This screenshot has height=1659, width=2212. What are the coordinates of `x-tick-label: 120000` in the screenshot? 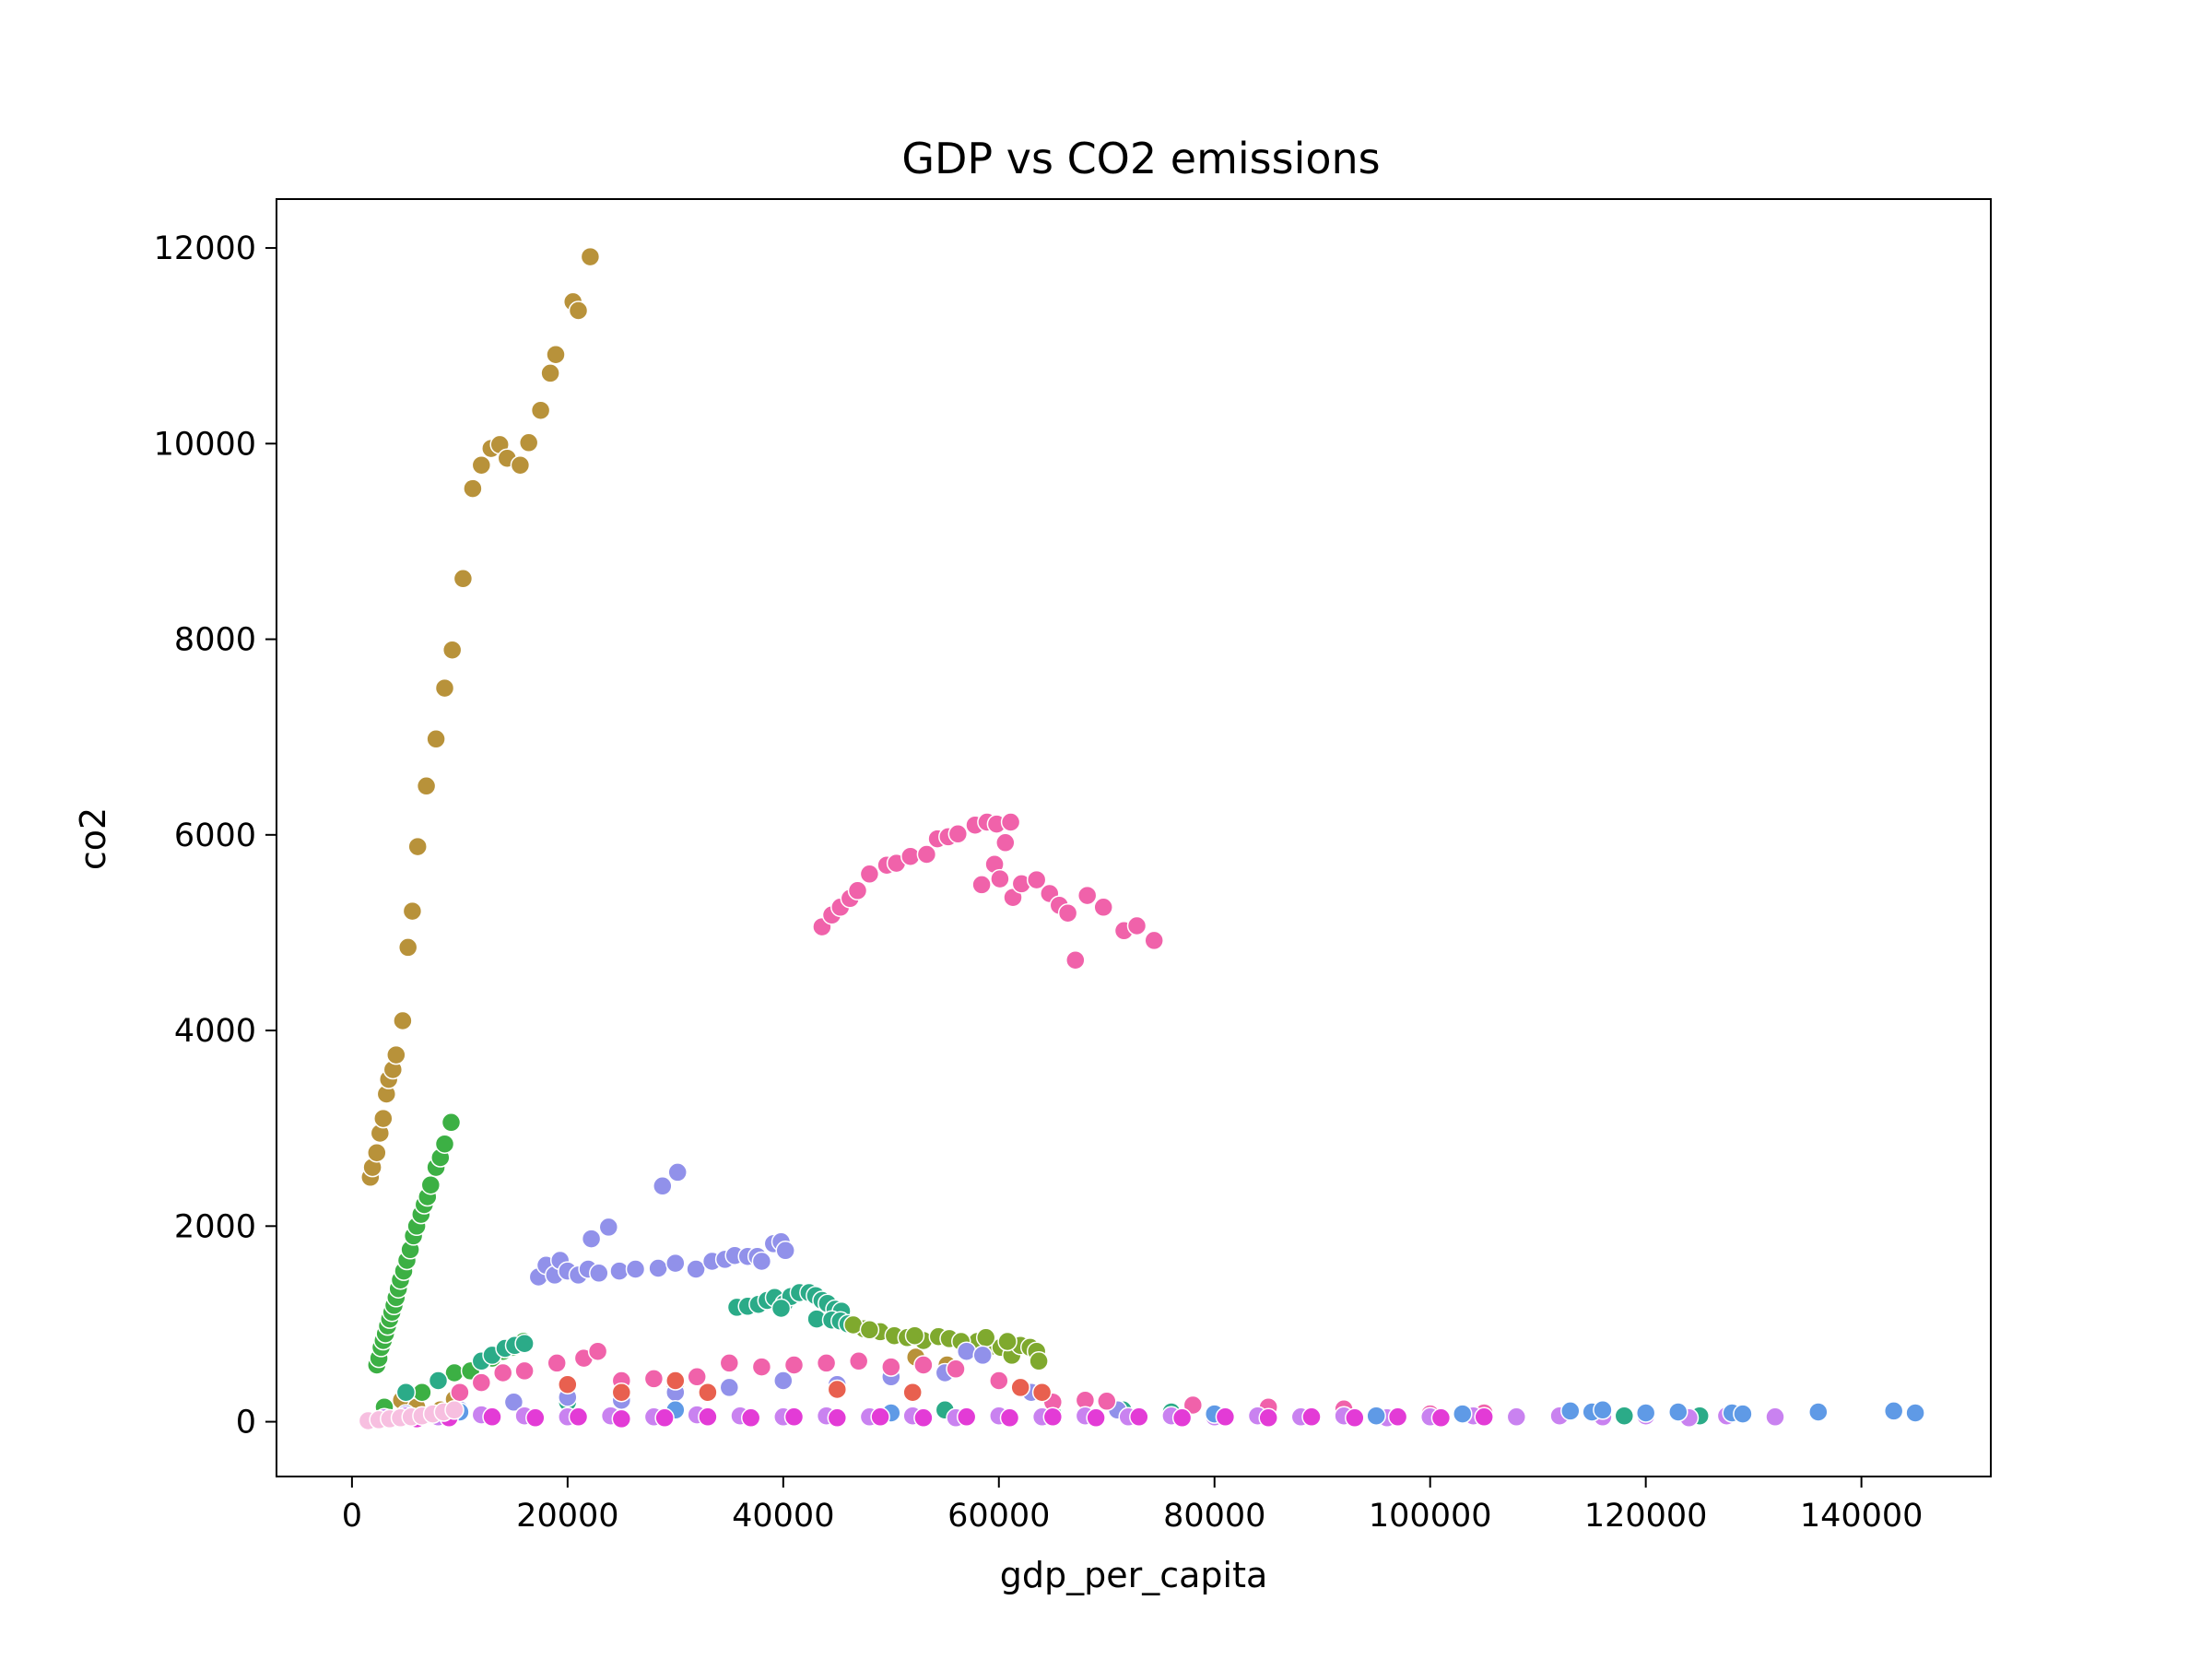 It's located at (1646, 1516).